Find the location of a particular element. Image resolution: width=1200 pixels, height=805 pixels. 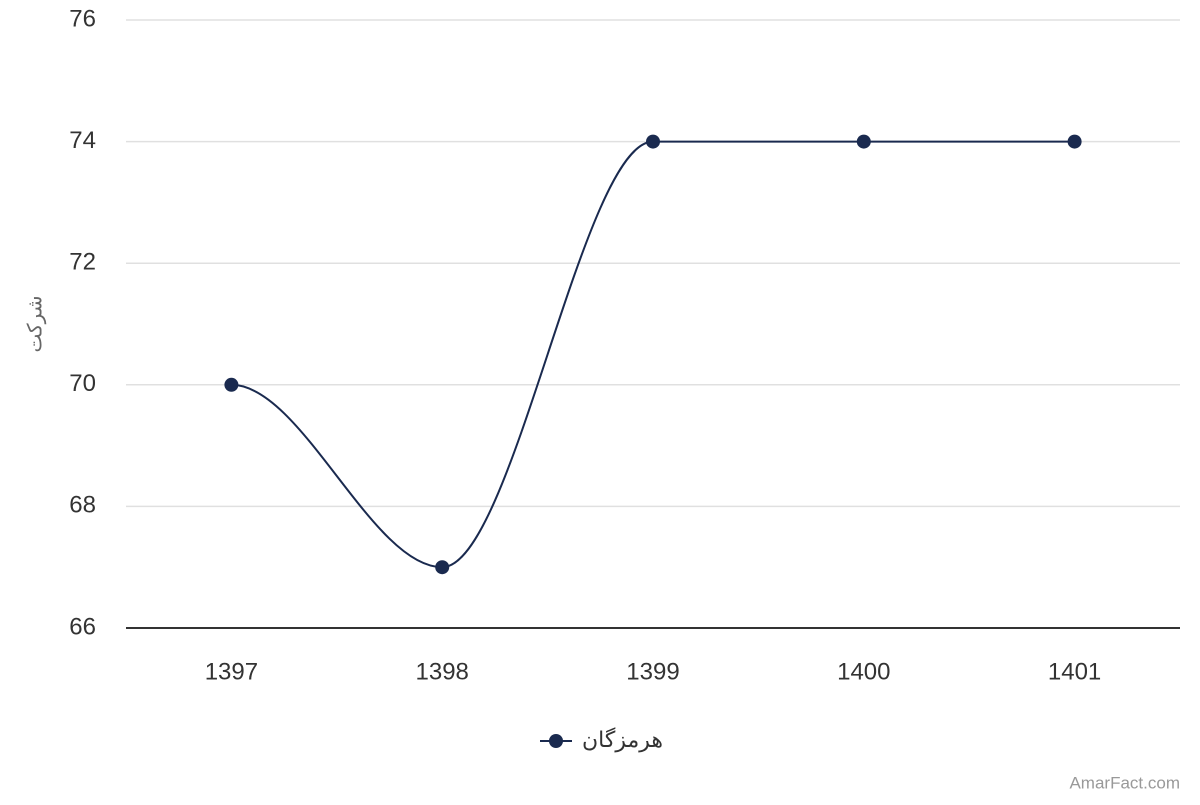

x-tick-label: 1398 is located at coordinates (442, 671).